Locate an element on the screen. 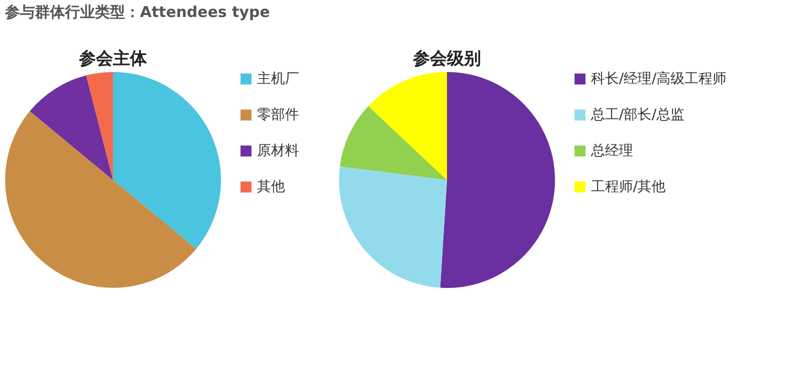 This screenshot has height=392, width=800. legend-label: 科长/经理/高级工程师 is located at coordinates (658, 79).